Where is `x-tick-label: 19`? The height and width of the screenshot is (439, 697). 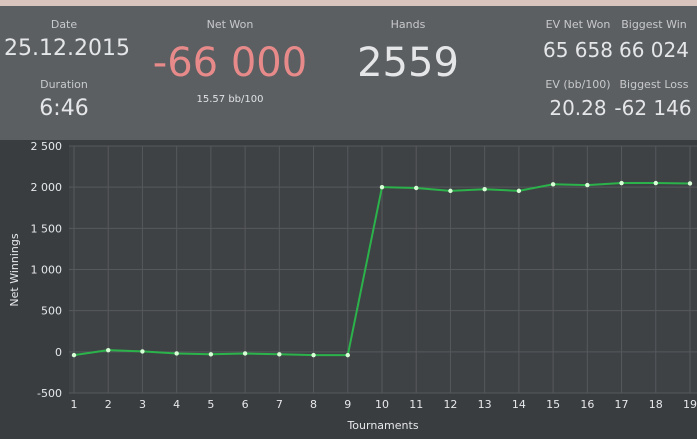 x-tick-label: 19 is located at coordinates (690, 404).